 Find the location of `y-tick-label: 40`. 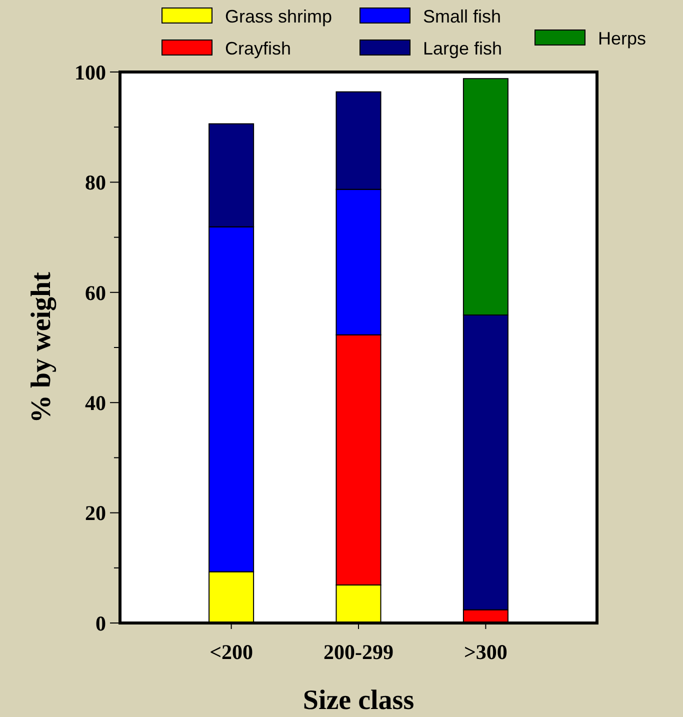

y-tick-label: 40 is located at coordinates (95, 402).